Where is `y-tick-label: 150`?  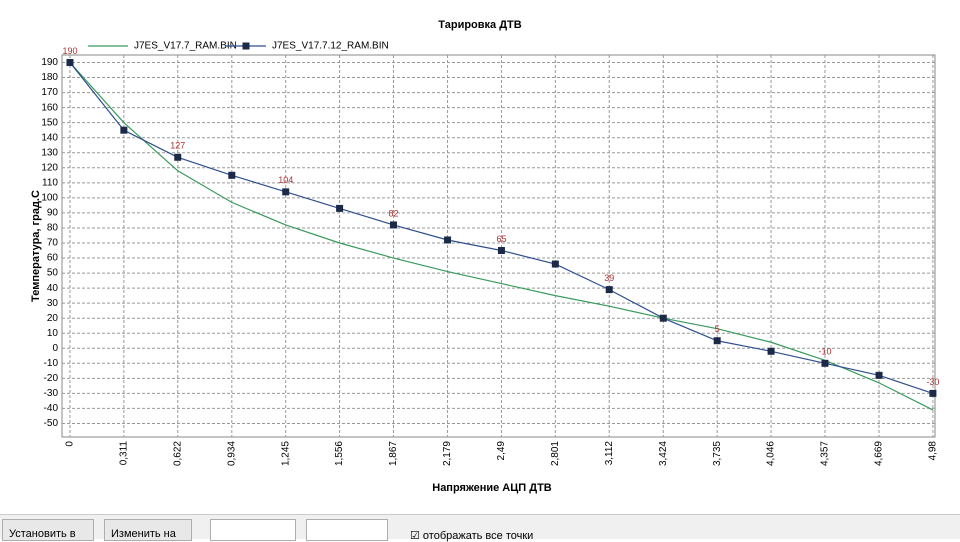
y-tick-label: 150 is located at coordinates (49, 122).